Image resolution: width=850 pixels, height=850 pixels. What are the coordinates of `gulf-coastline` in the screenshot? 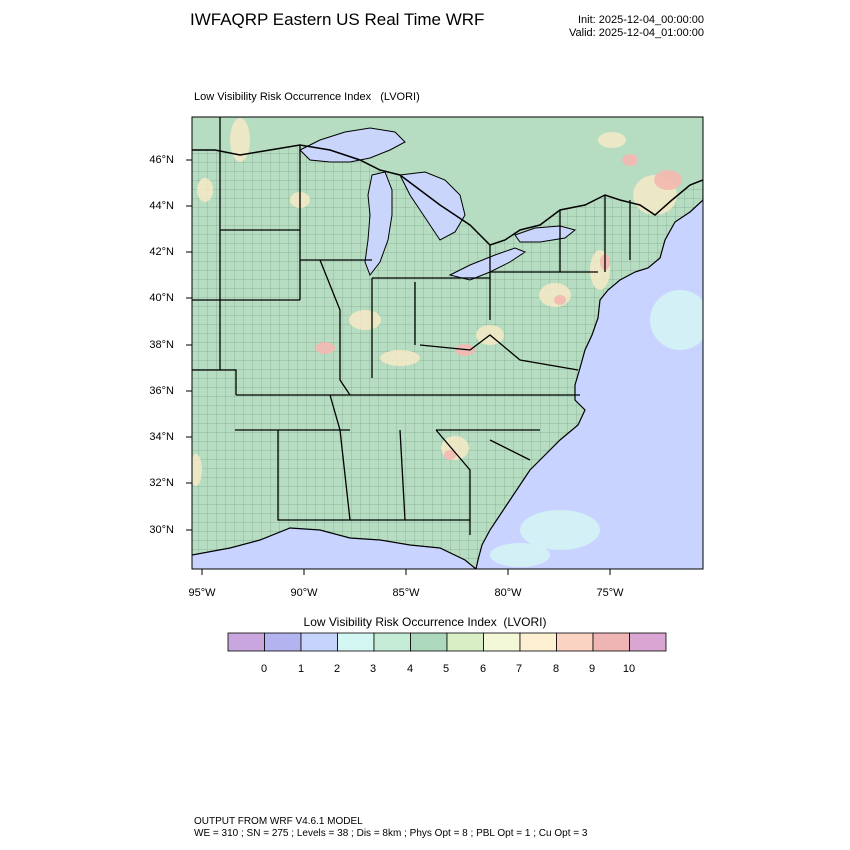 It's located at (334, 548).